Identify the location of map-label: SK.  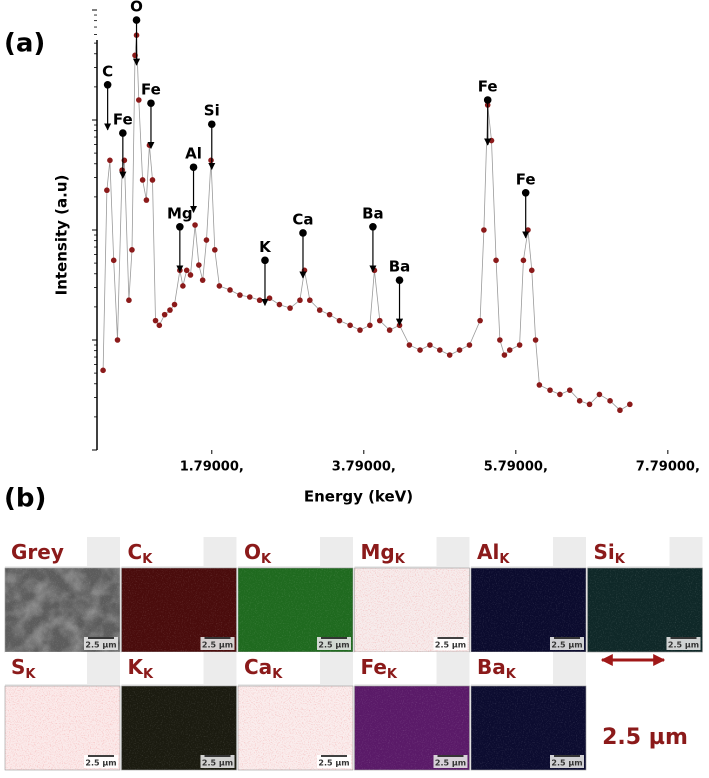
(23, 668).